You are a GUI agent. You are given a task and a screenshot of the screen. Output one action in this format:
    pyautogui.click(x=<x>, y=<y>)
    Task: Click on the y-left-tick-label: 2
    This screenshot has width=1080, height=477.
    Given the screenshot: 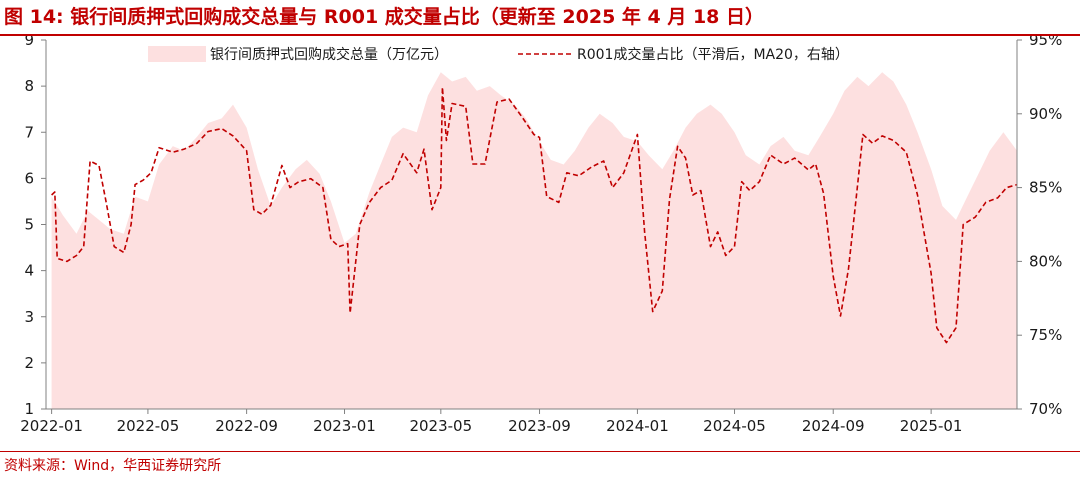 What is the action you would take?
    pyautogui.click(x=29, y=363)
    